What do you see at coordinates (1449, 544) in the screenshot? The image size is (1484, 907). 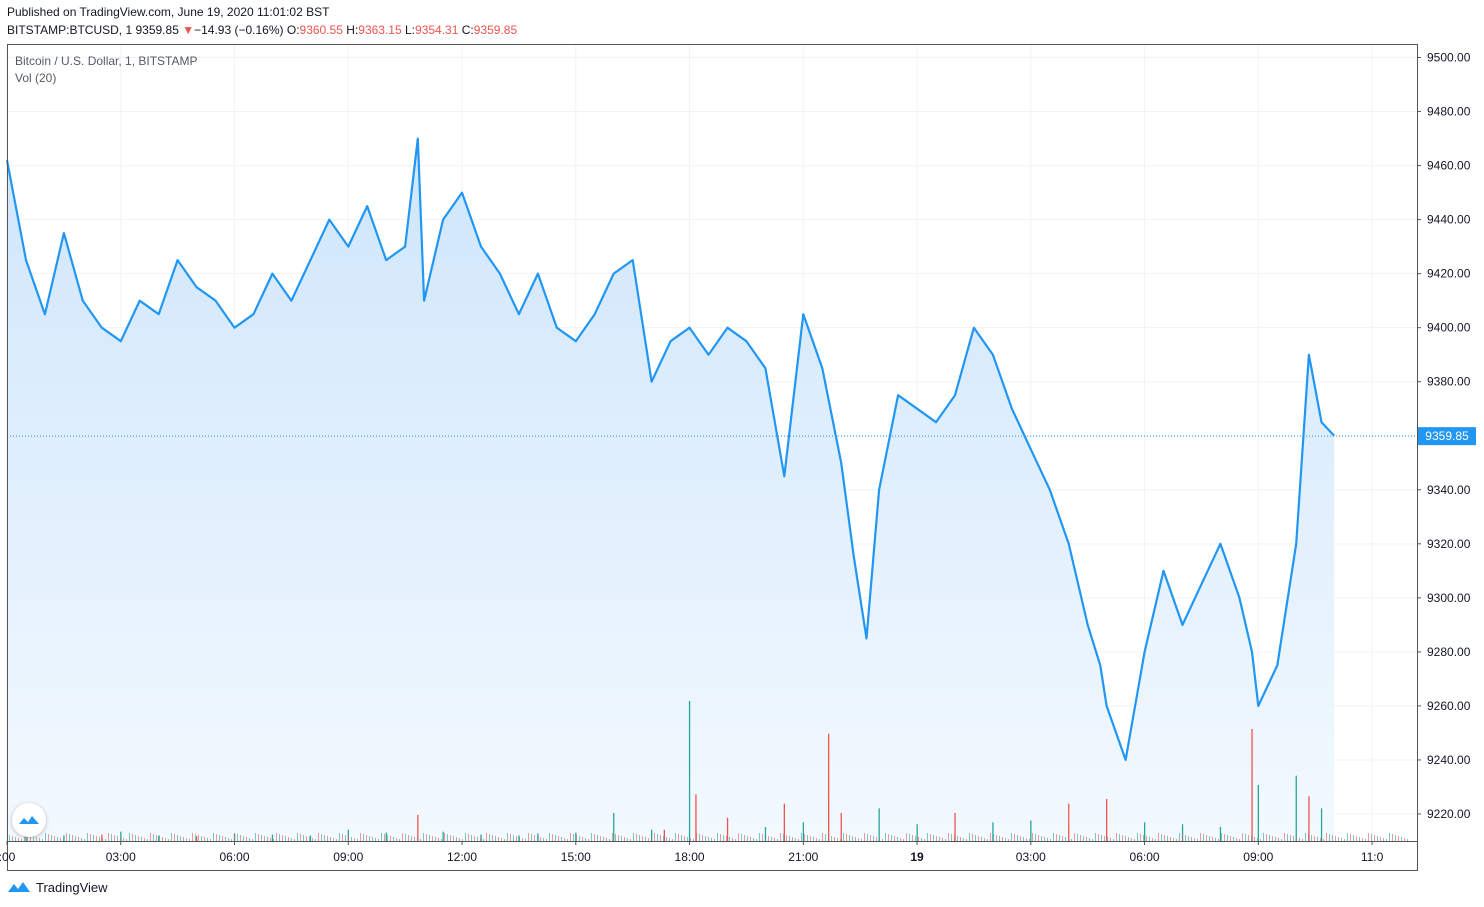 I see `y-tick-label: 9320.00` at bounding box center [1449, 544].